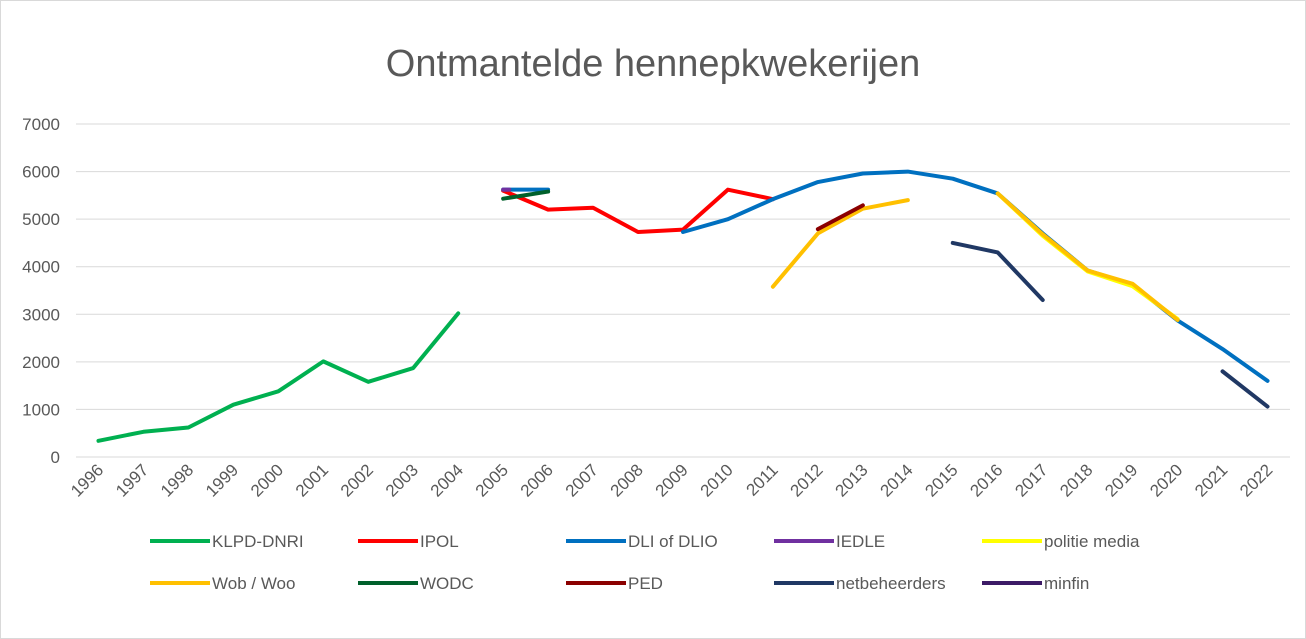  Describe the element at coordinates (1092, 541) in the screenshot. I see `legend-label: politie media` at that location.